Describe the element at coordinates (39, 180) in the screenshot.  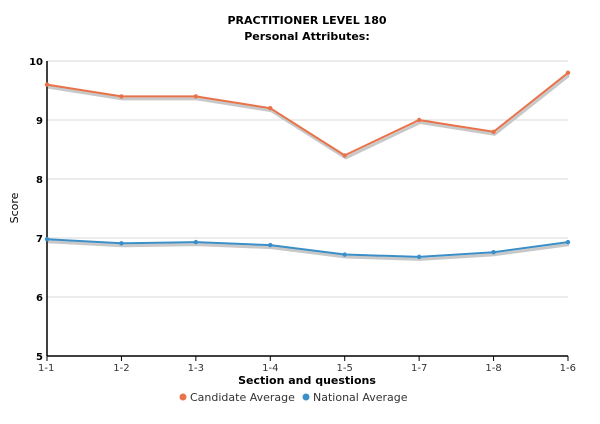
I see `y-tick-label: 8` at that location.